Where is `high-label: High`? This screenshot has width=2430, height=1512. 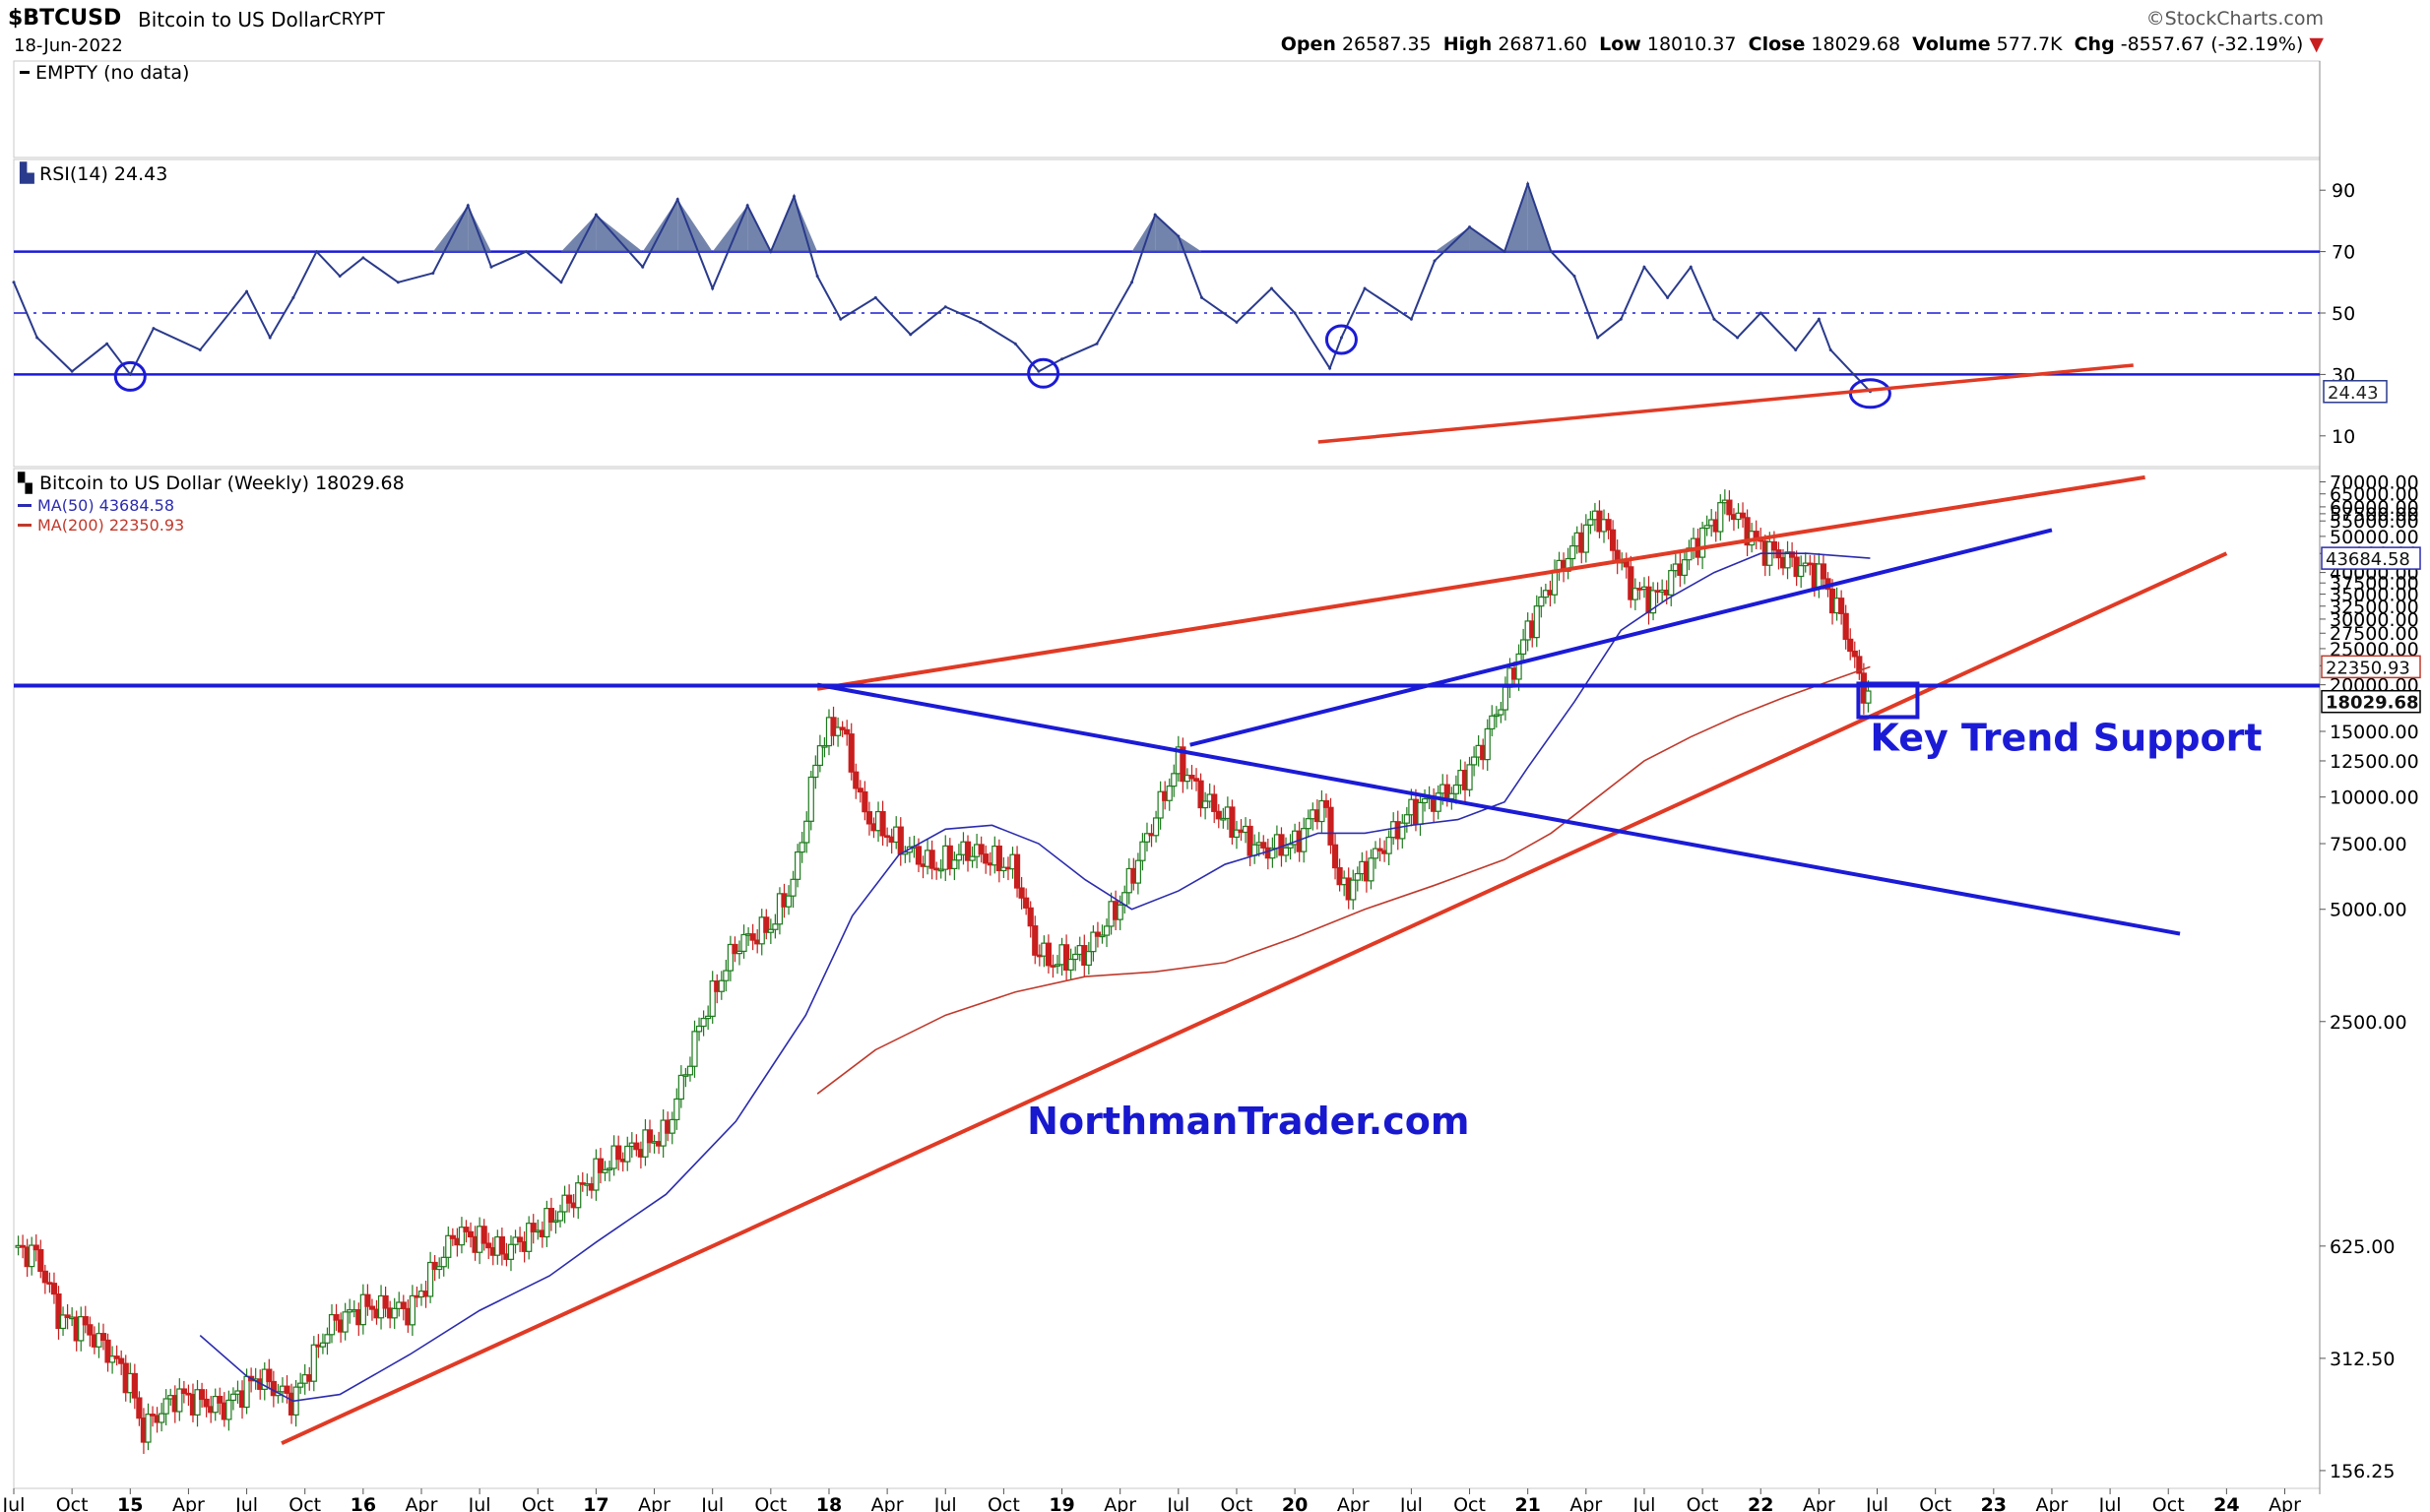 high-label: High is located at coordinates (1468, 44).